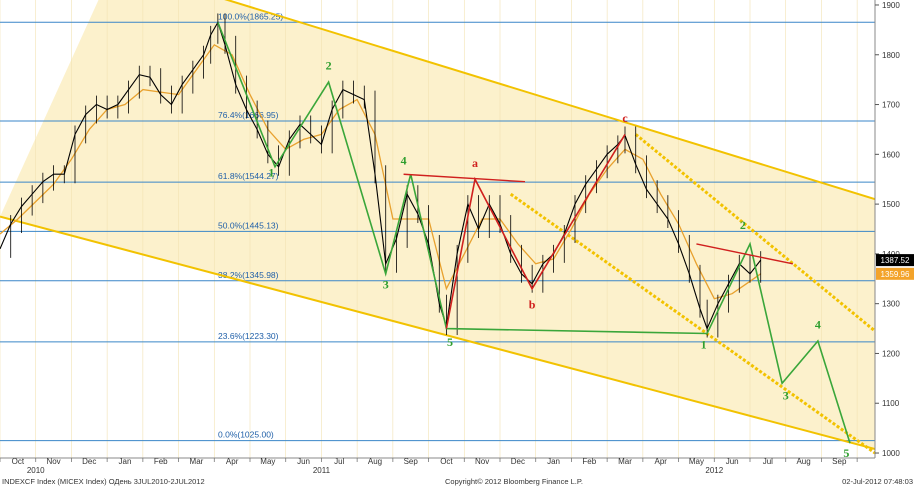 Image resolution: width=915 pixels, height=488 pixels. What do you see at coordinates (322, 470) in the screenshot?
I see `x-year-label: 2011` at bounding box center [322, 470].